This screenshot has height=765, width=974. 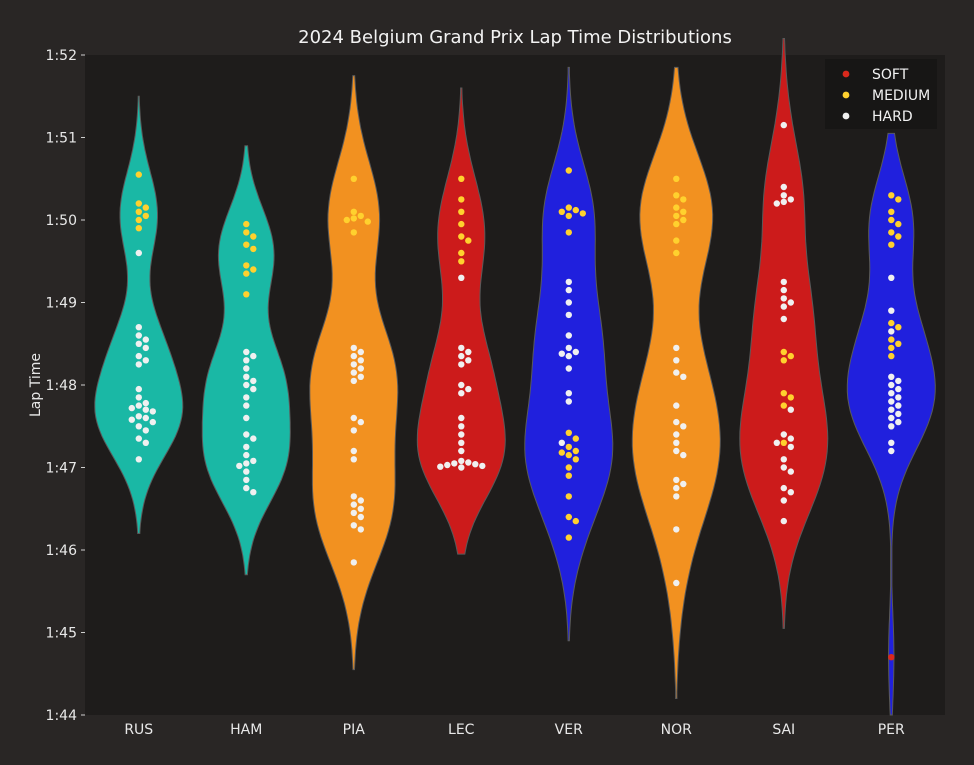 I want to click on x-tick-nor: NOR, so click(x=676, y=730).